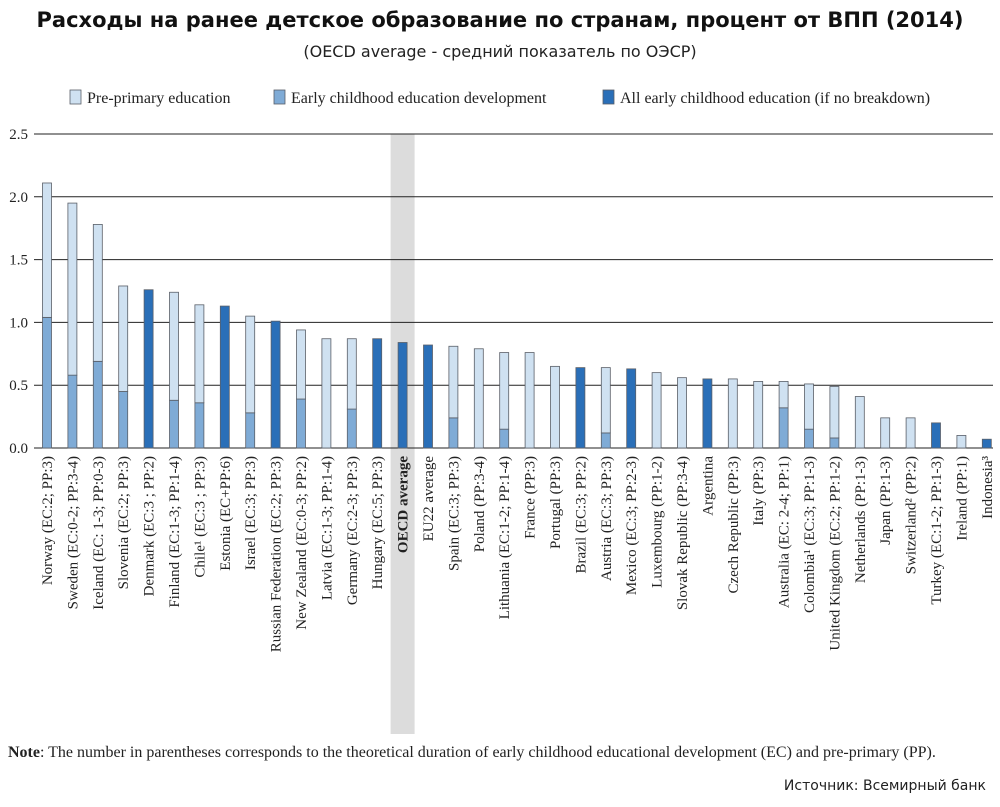 The height and width of the screenshot is (807, 1000). Describe the element at coordinates (18, 198) in the screenshot. I see `y-tick-label: 2.0` at that location.